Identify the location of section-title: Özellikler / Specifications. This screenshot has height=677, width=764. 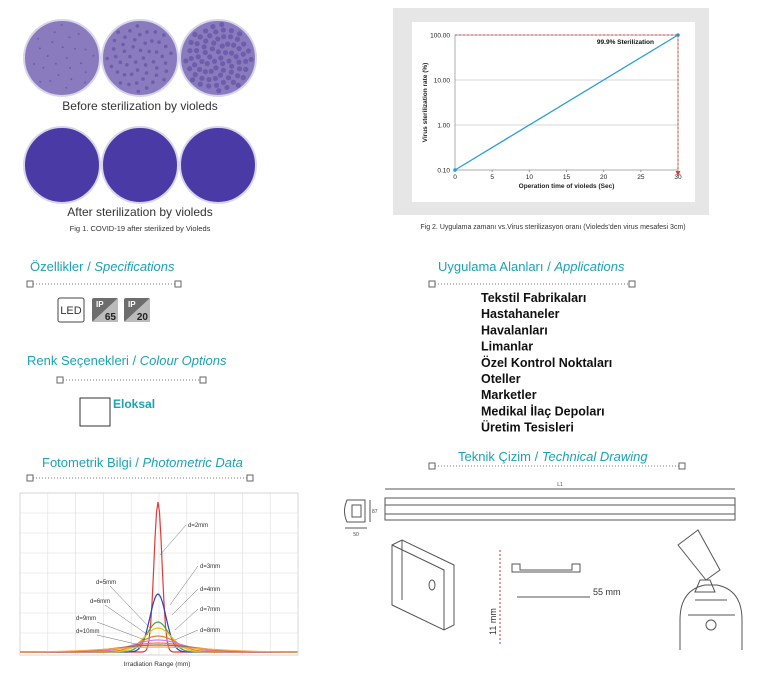
(102, 266).